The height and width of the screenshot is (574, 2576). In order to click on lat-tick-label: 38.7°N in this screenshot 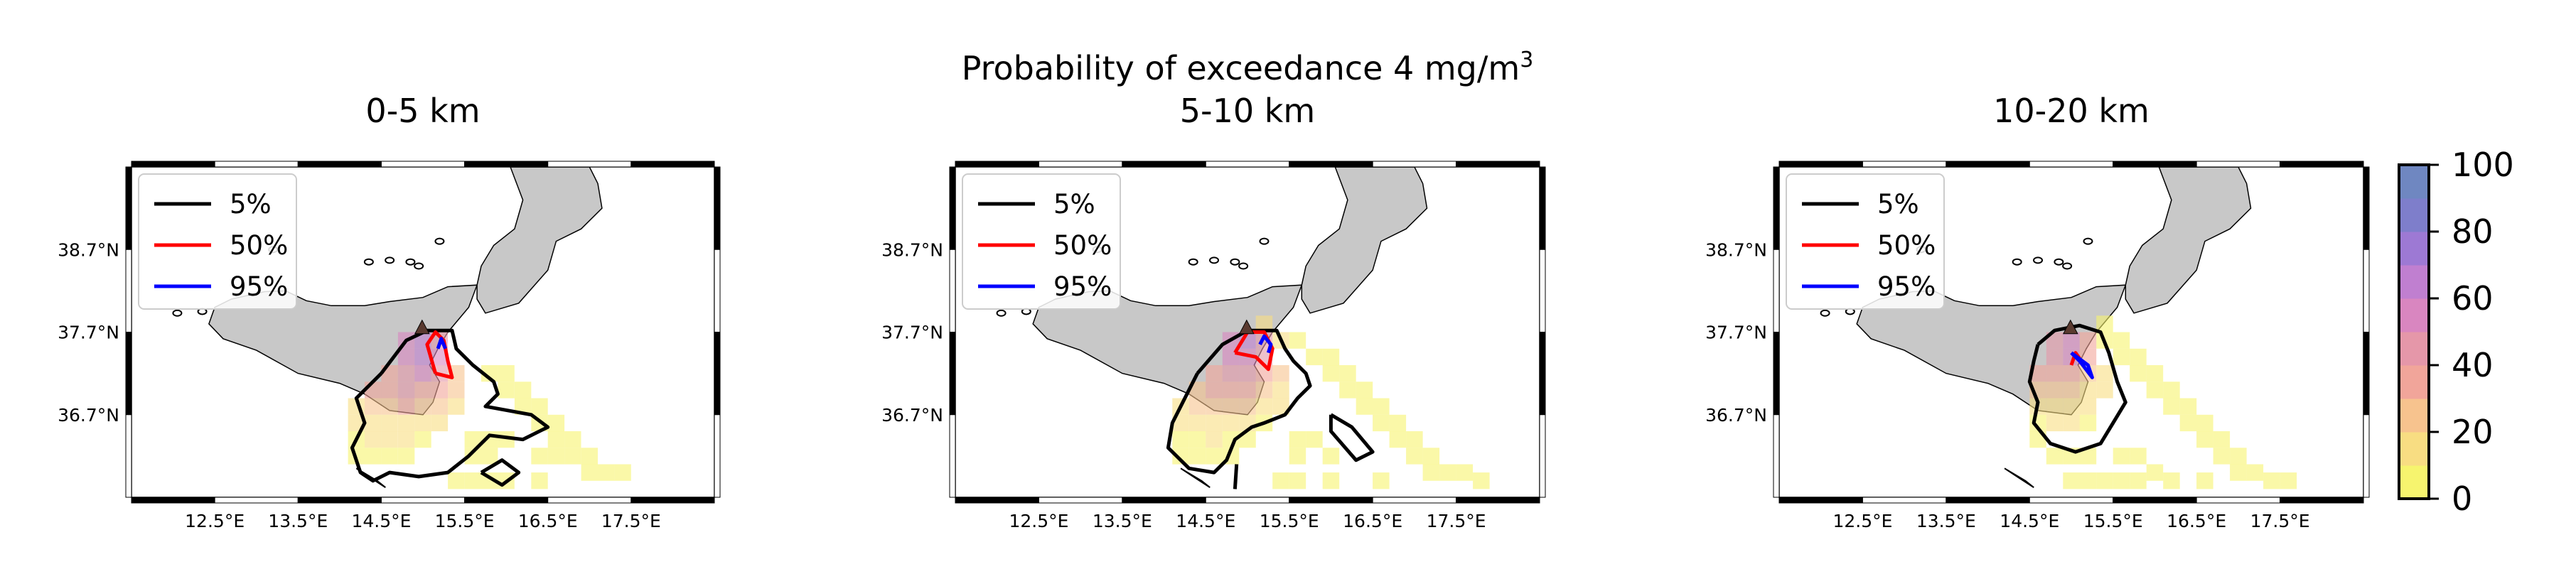, I will do `click(912, 249)`.